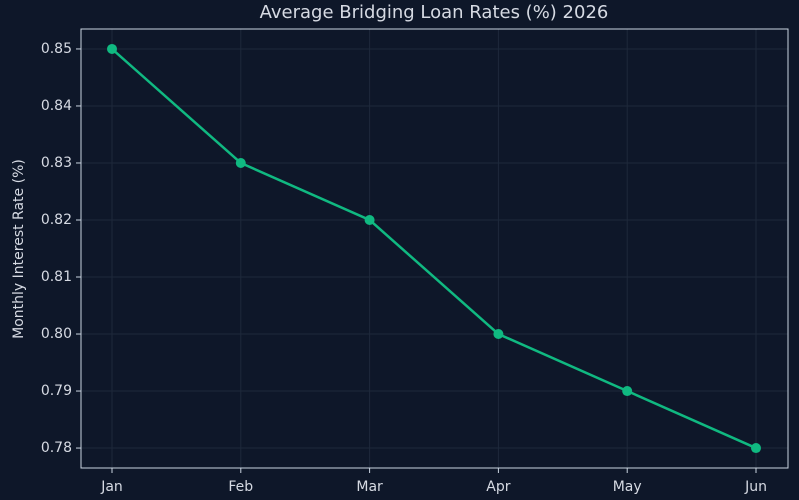  What do you see at coordinates (369, 487) in the screenshot?
I see `x-tick-label: Mar` at bounding box center [369, 487].